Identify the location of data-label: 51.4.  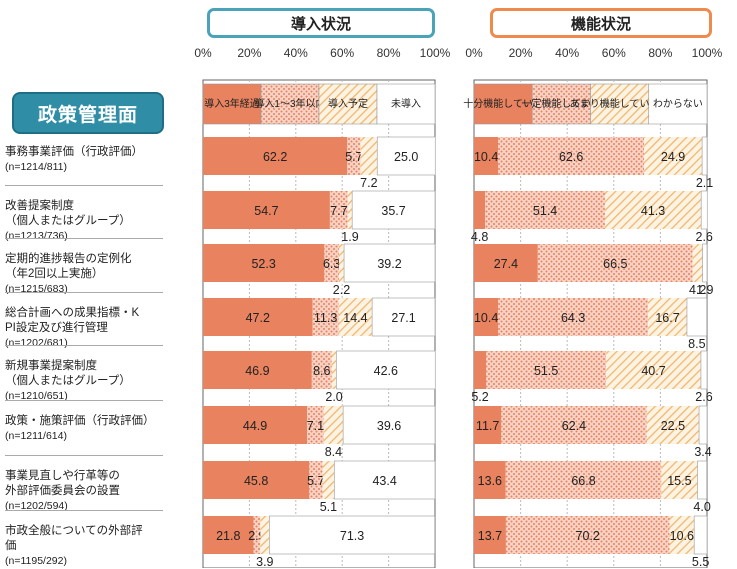
(545, 211).